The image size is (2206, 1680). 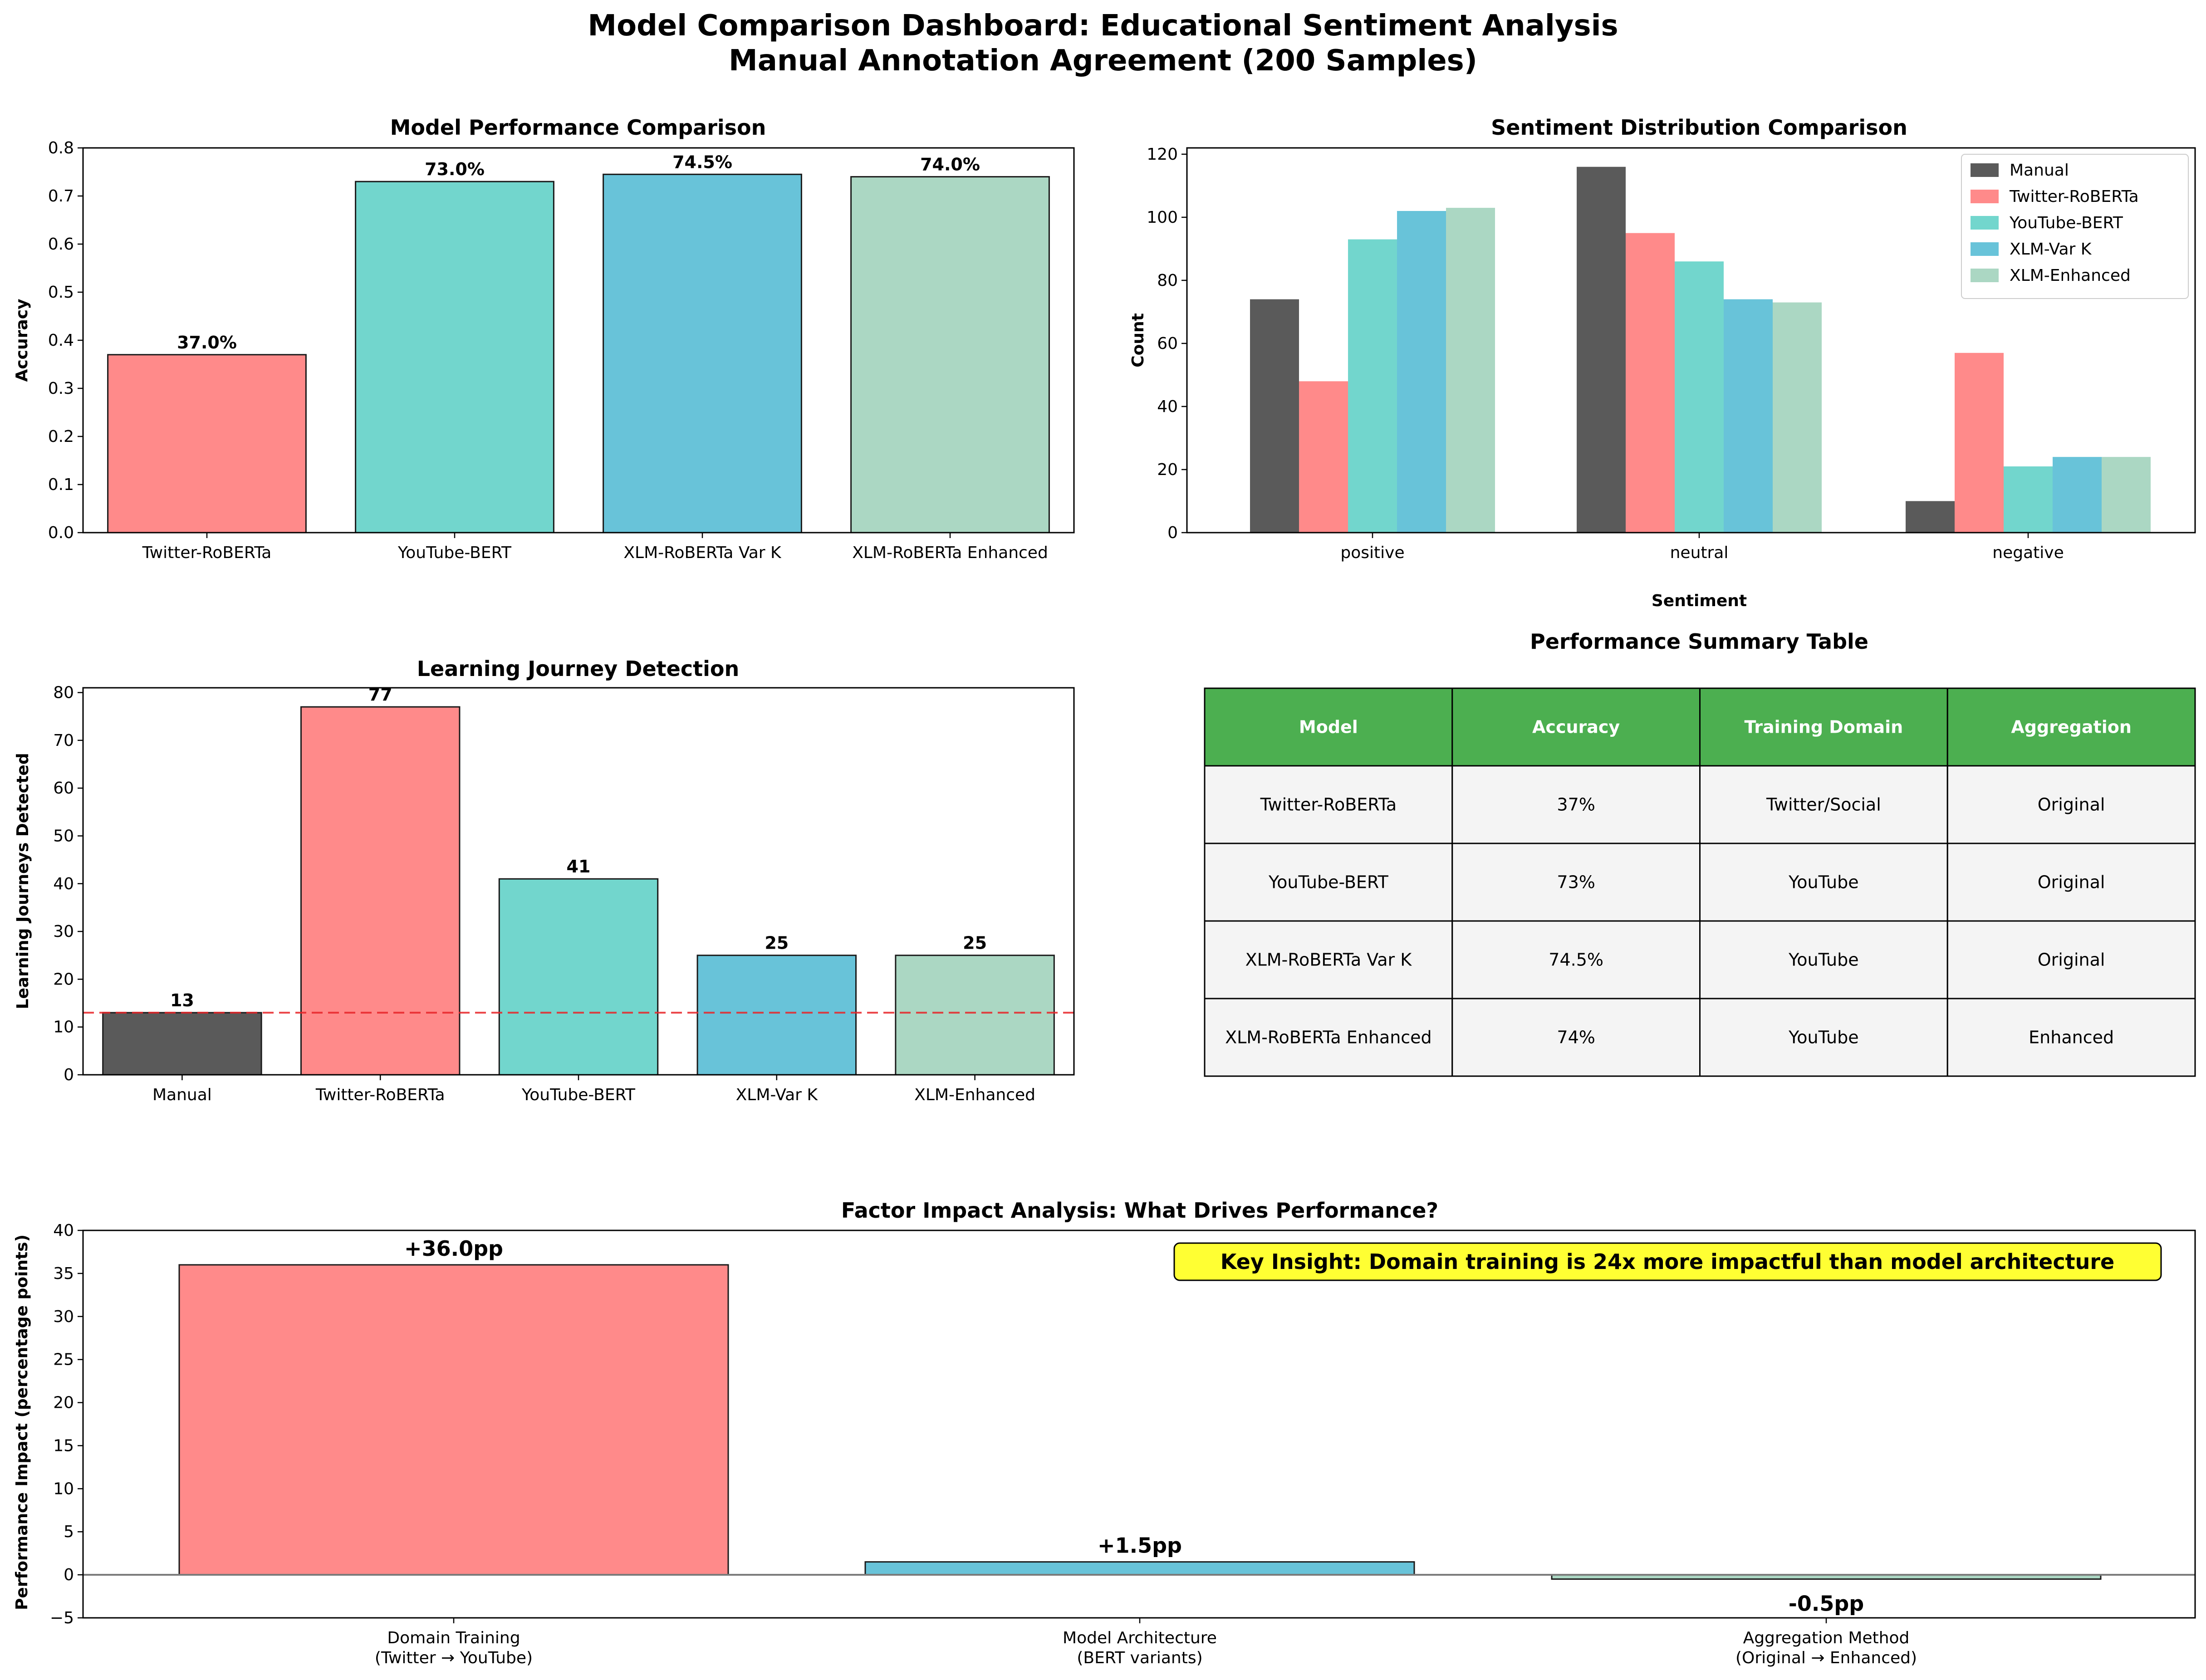 I want to click on journey-x-tick-label: XLM-Enhanced, so click(x=974, y=1095).